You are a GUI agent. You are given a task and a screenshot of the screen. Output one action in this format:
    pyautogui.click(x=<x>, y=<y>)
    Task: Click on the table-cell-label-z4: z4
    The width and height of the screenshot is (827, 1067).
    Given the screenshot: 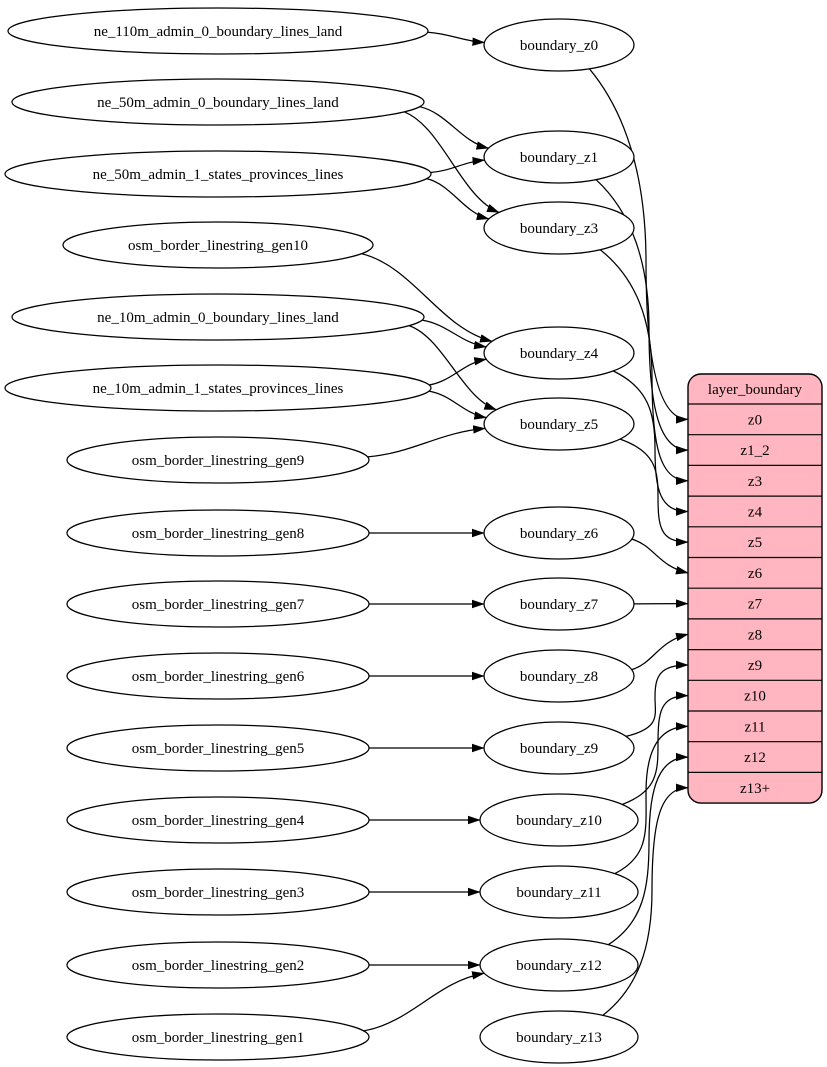 What is the action you would take?
    pyautogui.click(x=755, y=513)
    